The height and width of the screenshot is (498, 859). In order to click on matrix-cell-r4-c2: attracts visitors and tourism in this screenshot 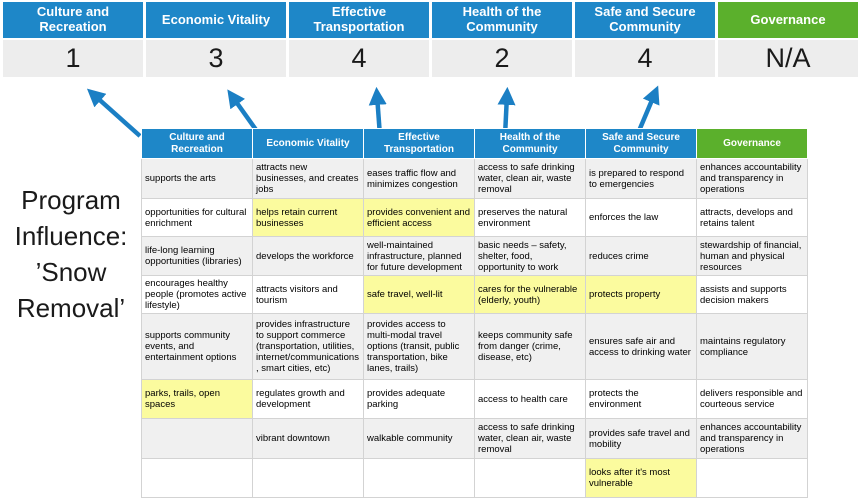, I will do `click(308, 294)`.